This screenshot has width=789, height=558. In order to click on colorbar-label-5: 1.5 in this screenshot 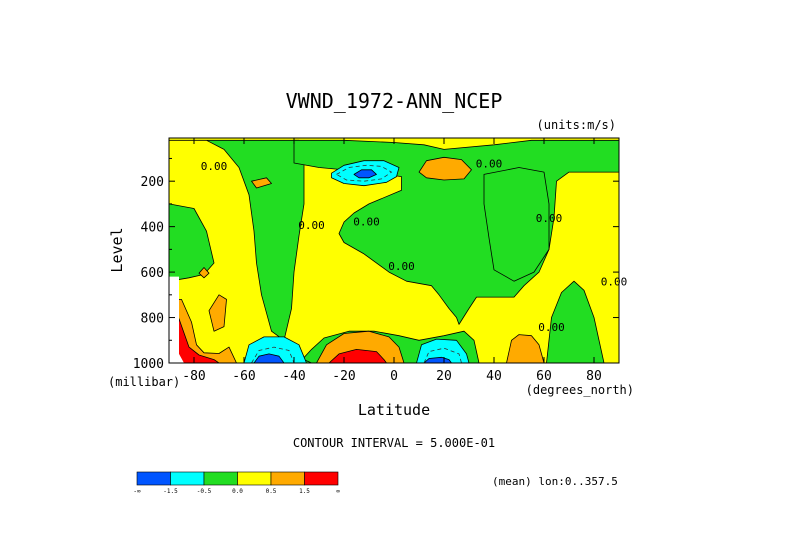, I will do `click(304, 491)`.